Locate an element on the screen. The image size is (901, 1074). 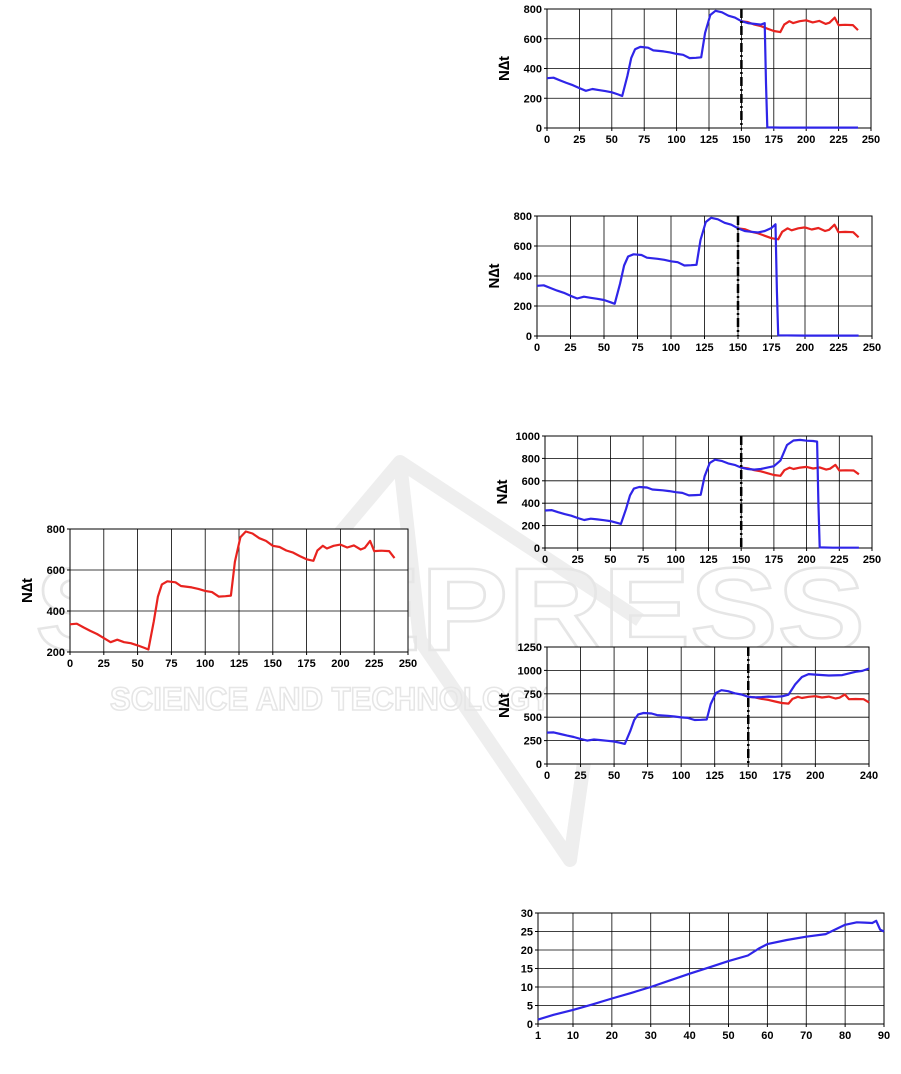
x-tick-label: 60 is located at coordinates (767, 1036).